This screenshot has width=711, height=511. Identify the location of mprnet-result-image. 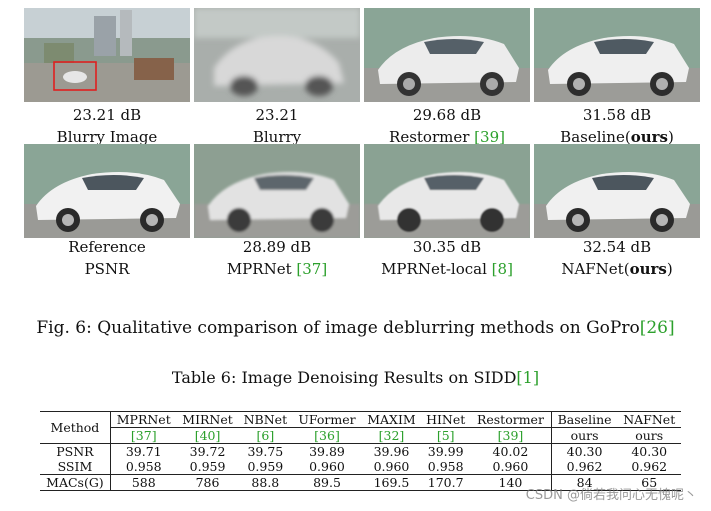
(277, 191).